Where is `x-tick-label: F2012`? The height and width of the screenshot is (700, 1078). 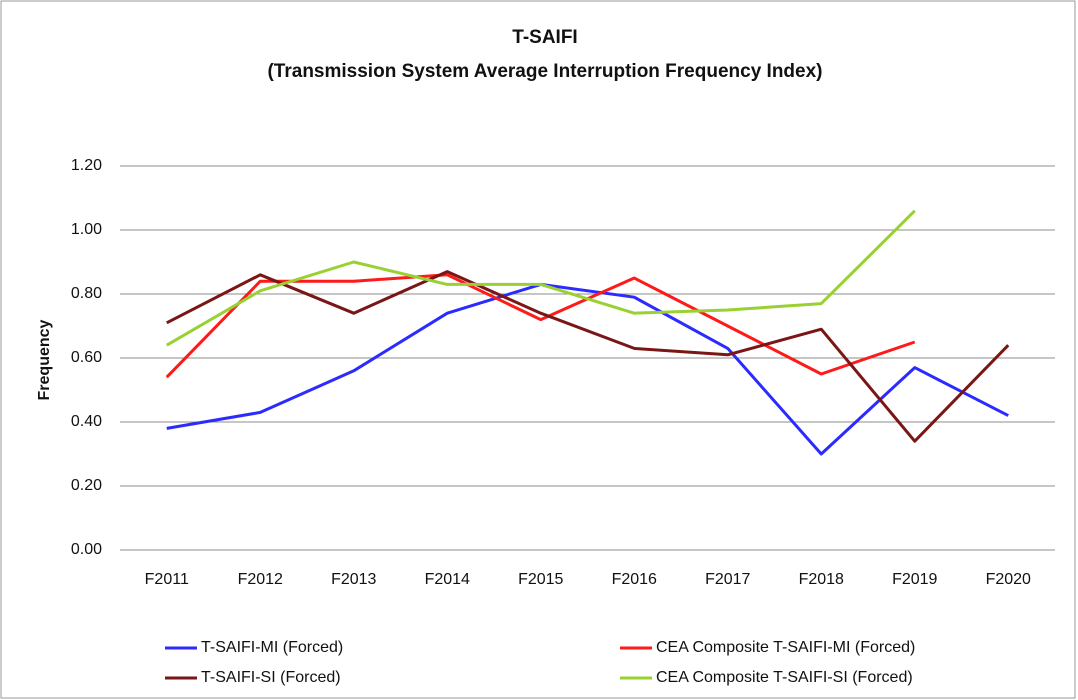
x-tick-label: F2012 is located at coordinates (260, 579).